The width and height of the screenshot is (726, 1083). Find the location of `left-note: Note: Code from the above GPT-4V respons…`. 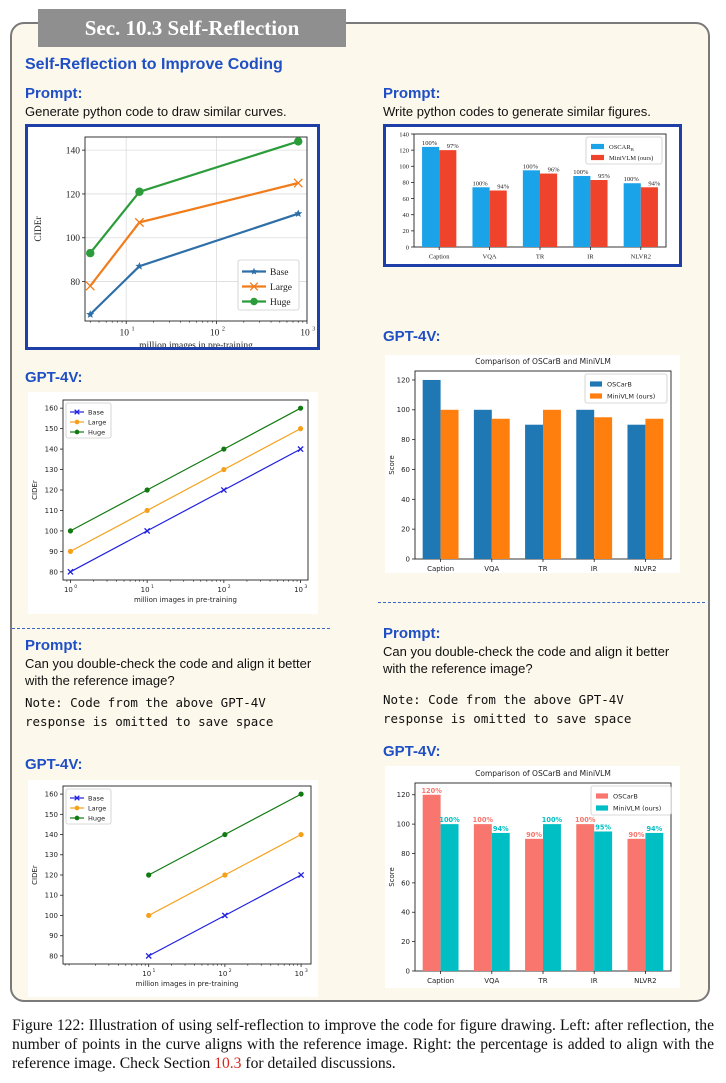

left-note: Note: Code from the above GPT-4V respons… is located at coordinates (149, 712).